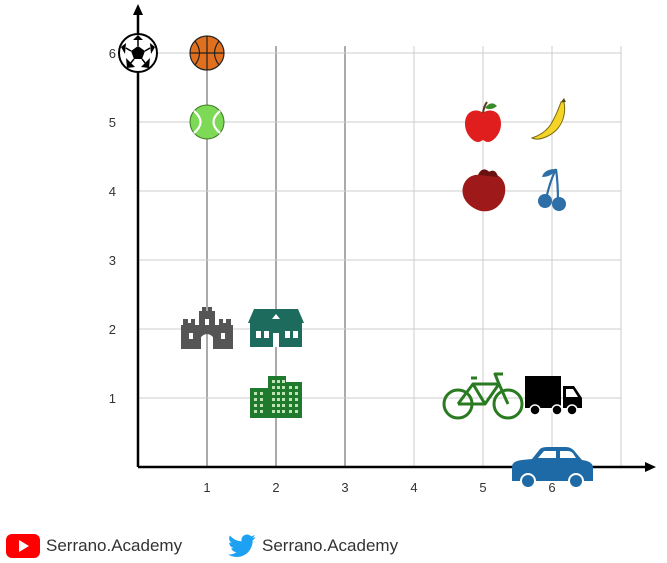 The image size is (667, 563). What do you see at coordinates (413, 487) in the screenshot?
I see `x-tick-label: 4` at bounding box center [413, 487].